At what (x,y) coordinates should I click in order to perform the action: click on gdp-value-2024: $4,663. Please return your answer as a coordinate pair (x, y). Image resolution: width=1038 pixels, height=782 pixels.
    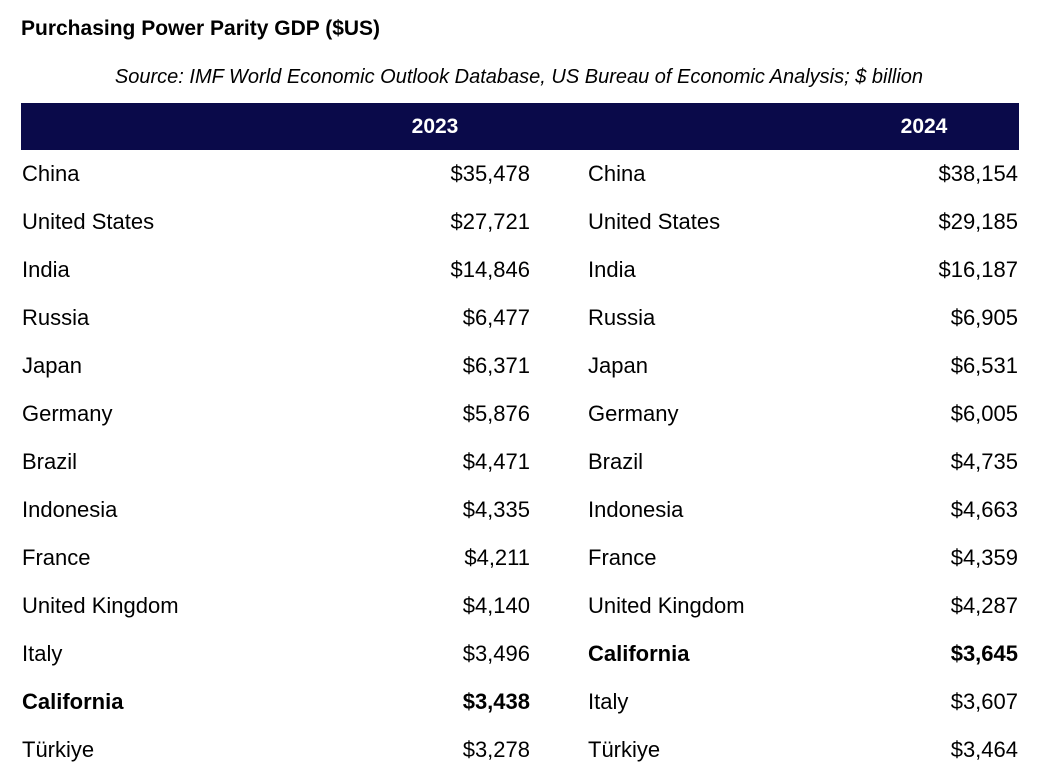
    Looking at the image, I should click on (984, 509).